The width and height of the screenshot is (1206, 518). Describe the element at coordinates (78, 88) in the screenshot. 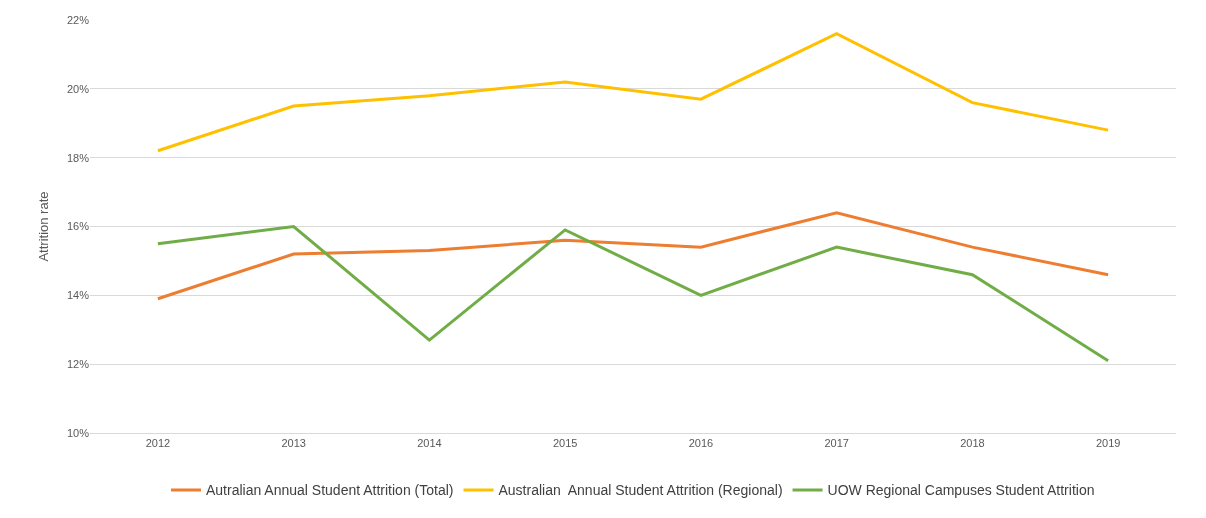

I see `y-tick-label: 20%` at that location.